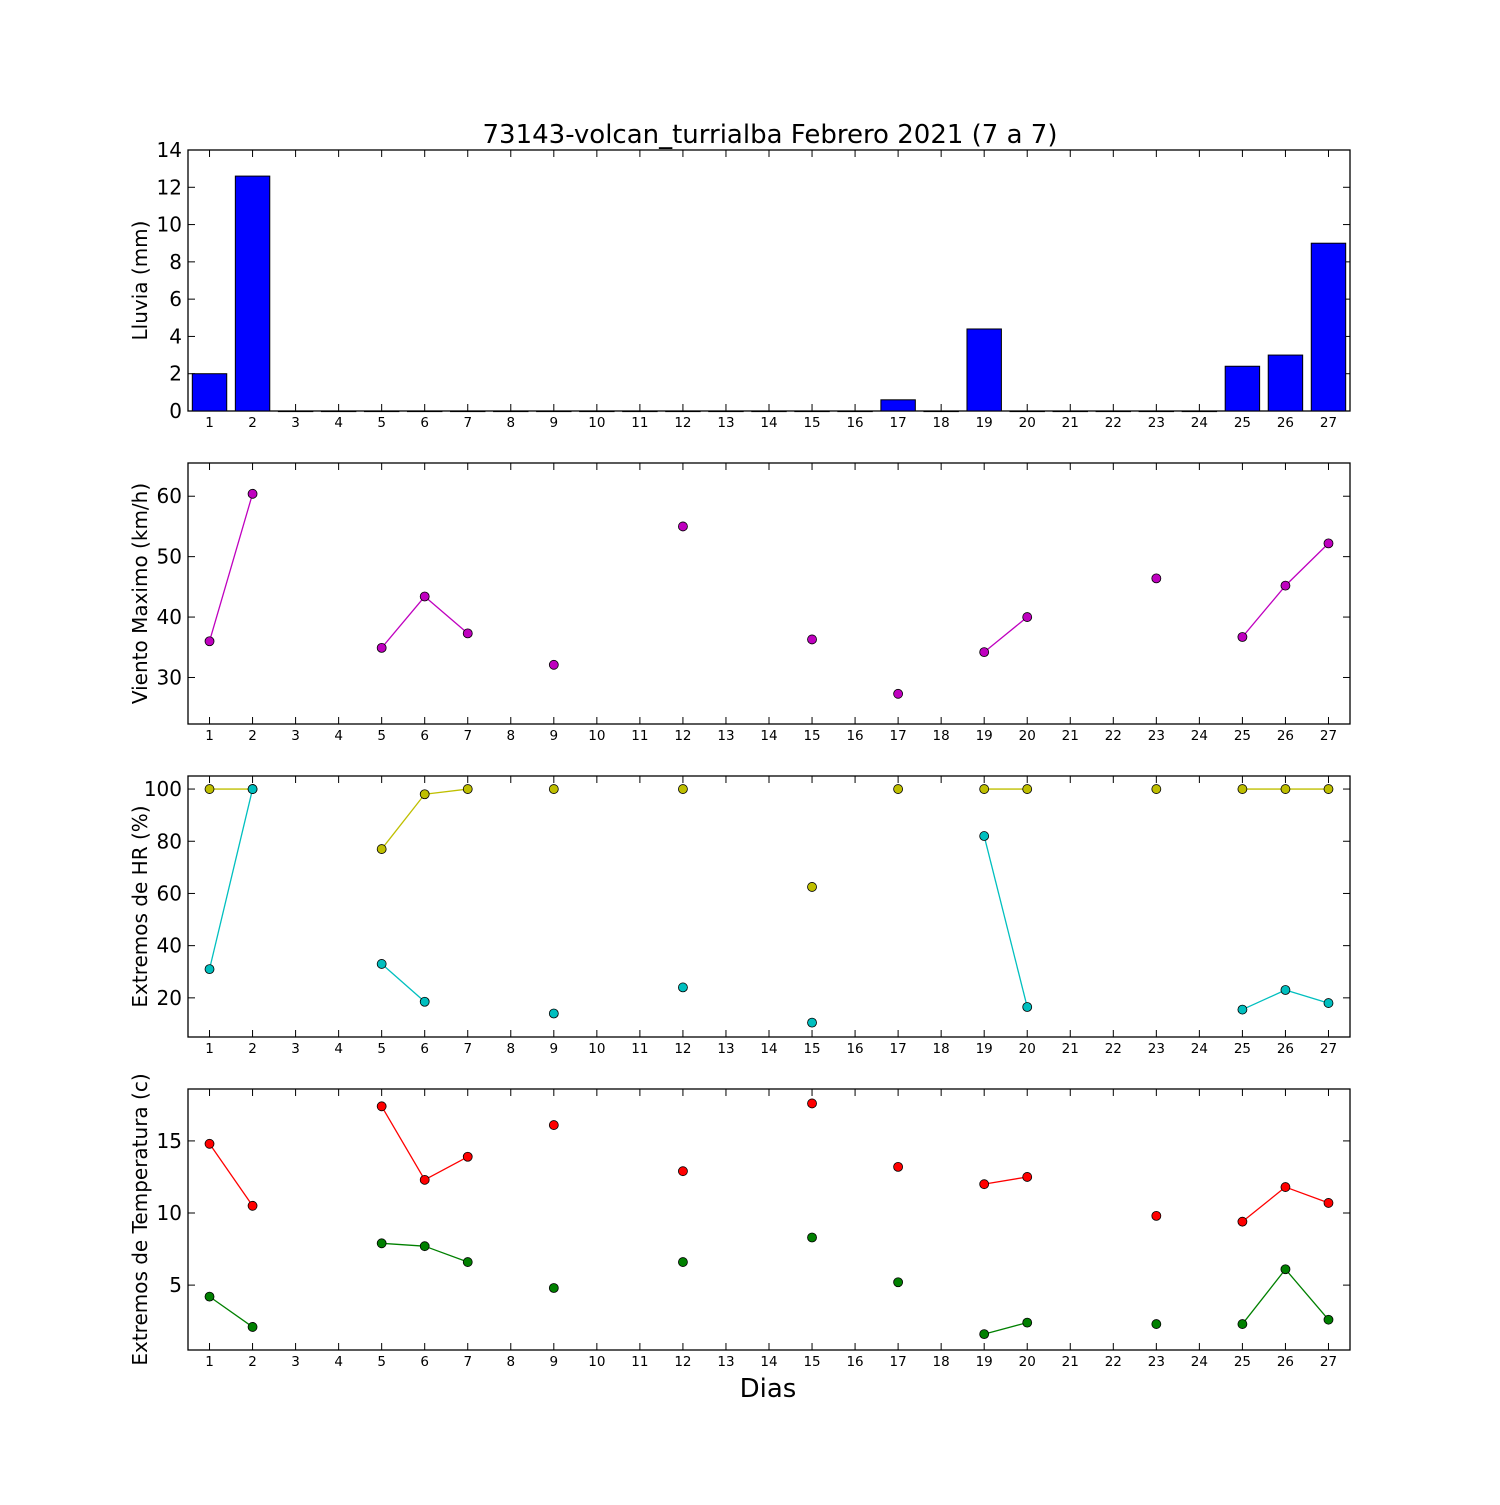 This screenshot has width=1500, height=1505. I want to click on x-tick-label: 1, so click(209, 1049).